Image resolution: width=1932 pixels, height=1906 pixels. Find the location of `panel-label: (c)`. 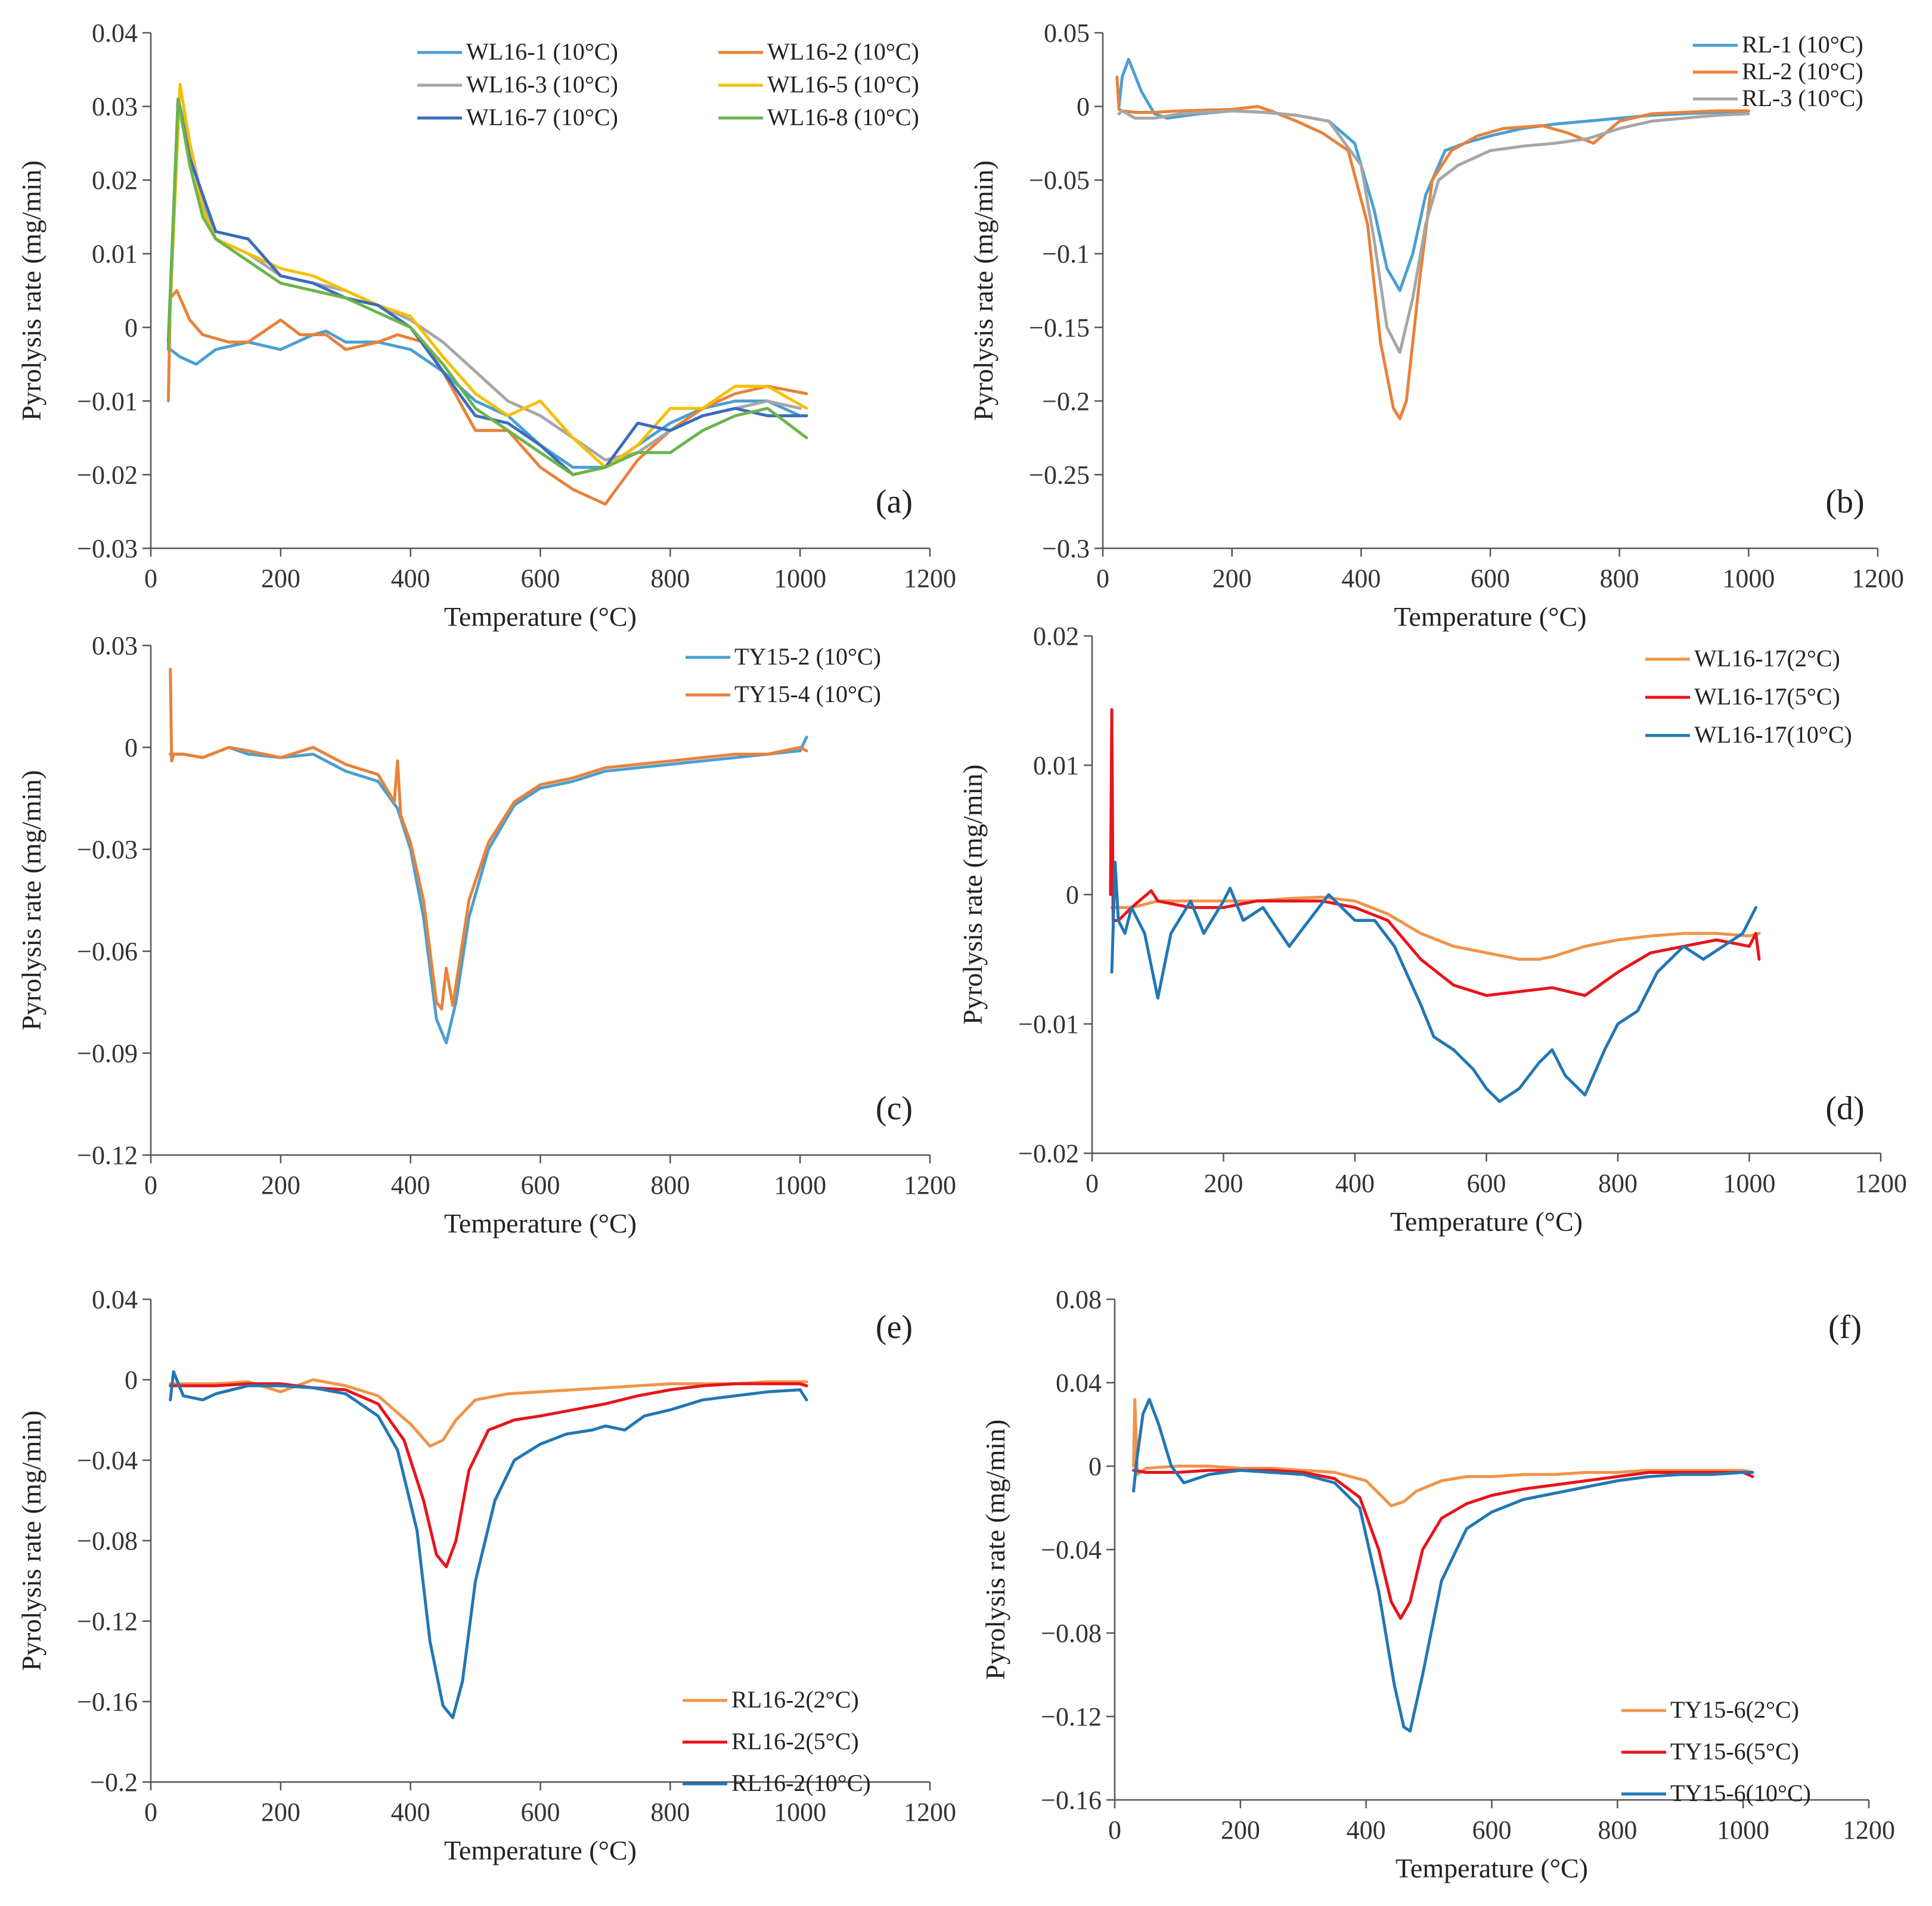

panel-label: (c) is located at coordinates (894, 1108).